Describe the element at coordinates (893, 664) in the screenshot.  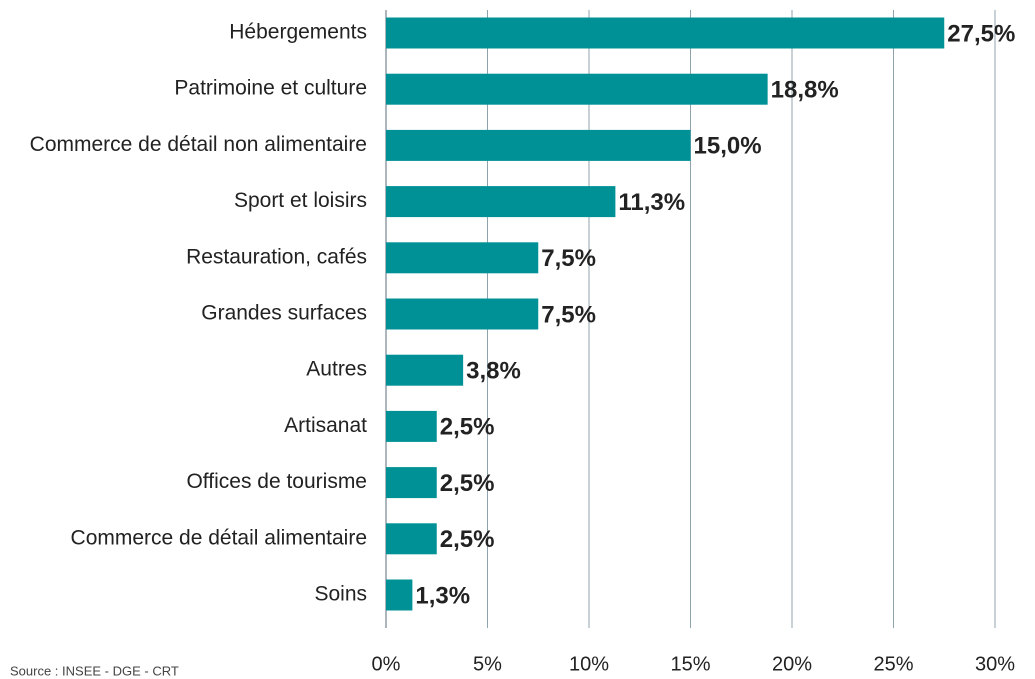
I see `x-tick-label: 25%` at that location.